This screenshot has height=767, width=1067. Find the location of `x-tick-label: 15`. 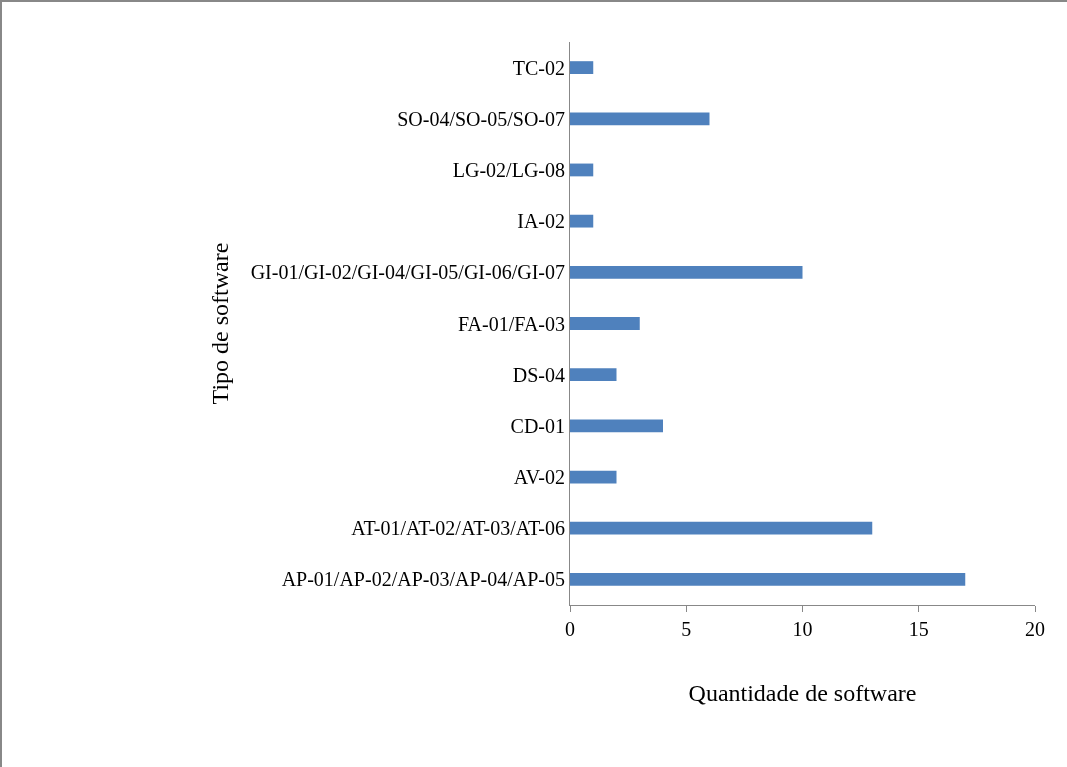

x-tick-label: 15 is located at coordinates (918, 629).